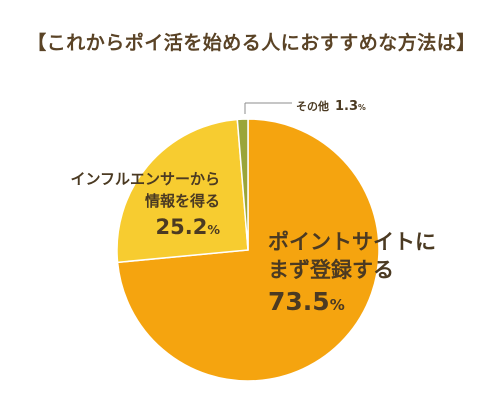 This screenshot has width=503, height=420. I want to click on pie-slice-influencer-info, so click(182, 191).